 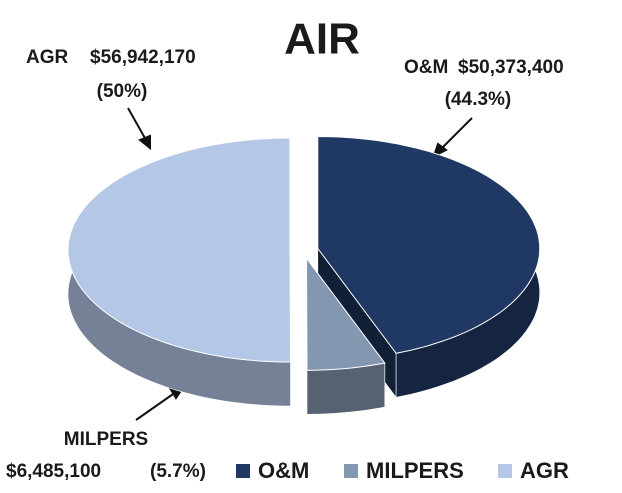 What do you see at coordinates (426, 67) in the screenshot?
I see `slice-label: O&M` at bounding box center [426, 67].